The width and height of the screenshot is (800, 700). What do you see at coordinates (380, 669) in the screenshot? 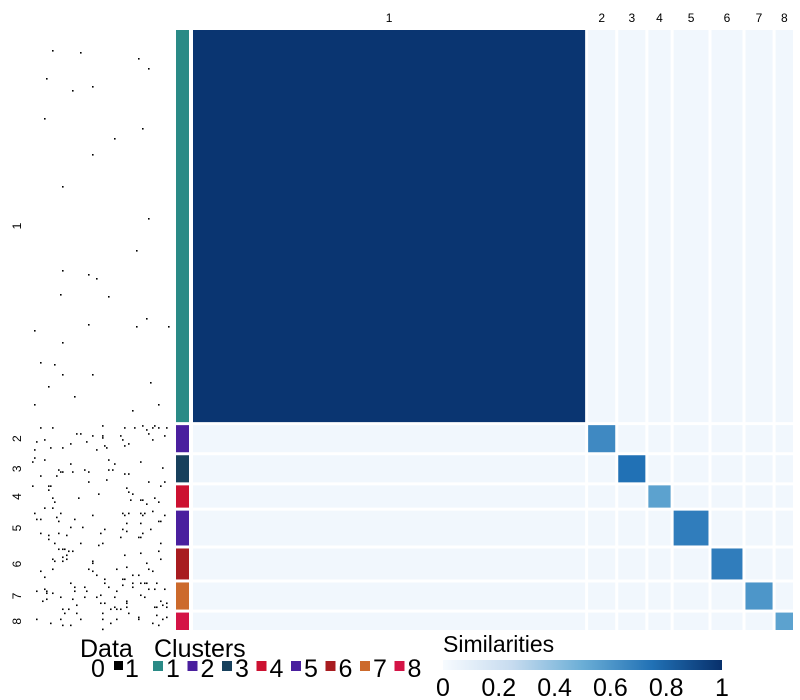
I see `cluster-legend-label-7: 7` at bounding box center [380, 669].